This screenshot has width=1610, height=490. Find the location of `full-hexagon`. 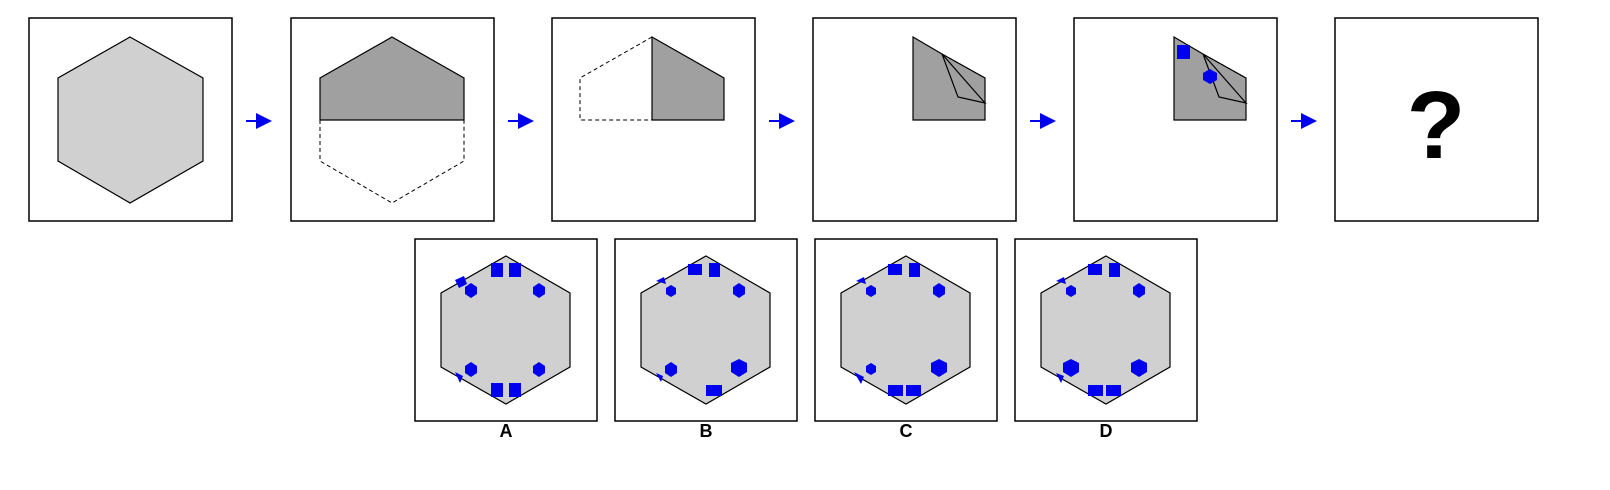

full-hexagon is located at coordinates (130, 120).